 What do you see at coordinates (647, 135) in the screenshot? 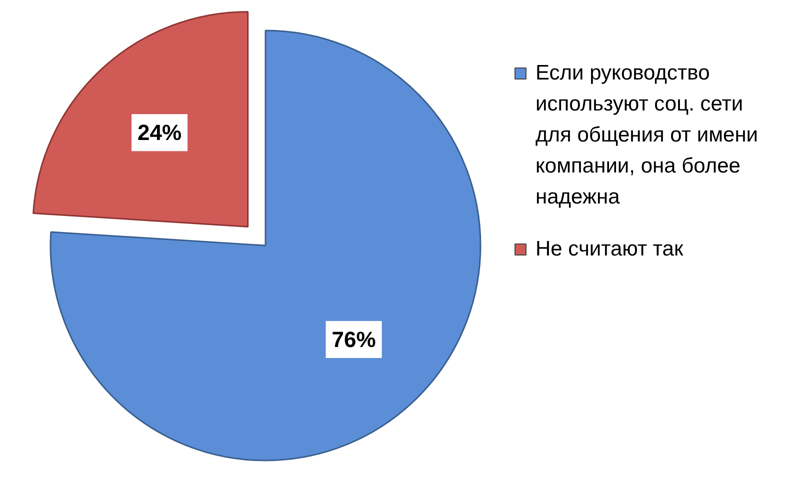
I see `legend-label: Если руководство используют соц. сети для общения от имени компании, она более надежна` at bounding box center [647, 135].